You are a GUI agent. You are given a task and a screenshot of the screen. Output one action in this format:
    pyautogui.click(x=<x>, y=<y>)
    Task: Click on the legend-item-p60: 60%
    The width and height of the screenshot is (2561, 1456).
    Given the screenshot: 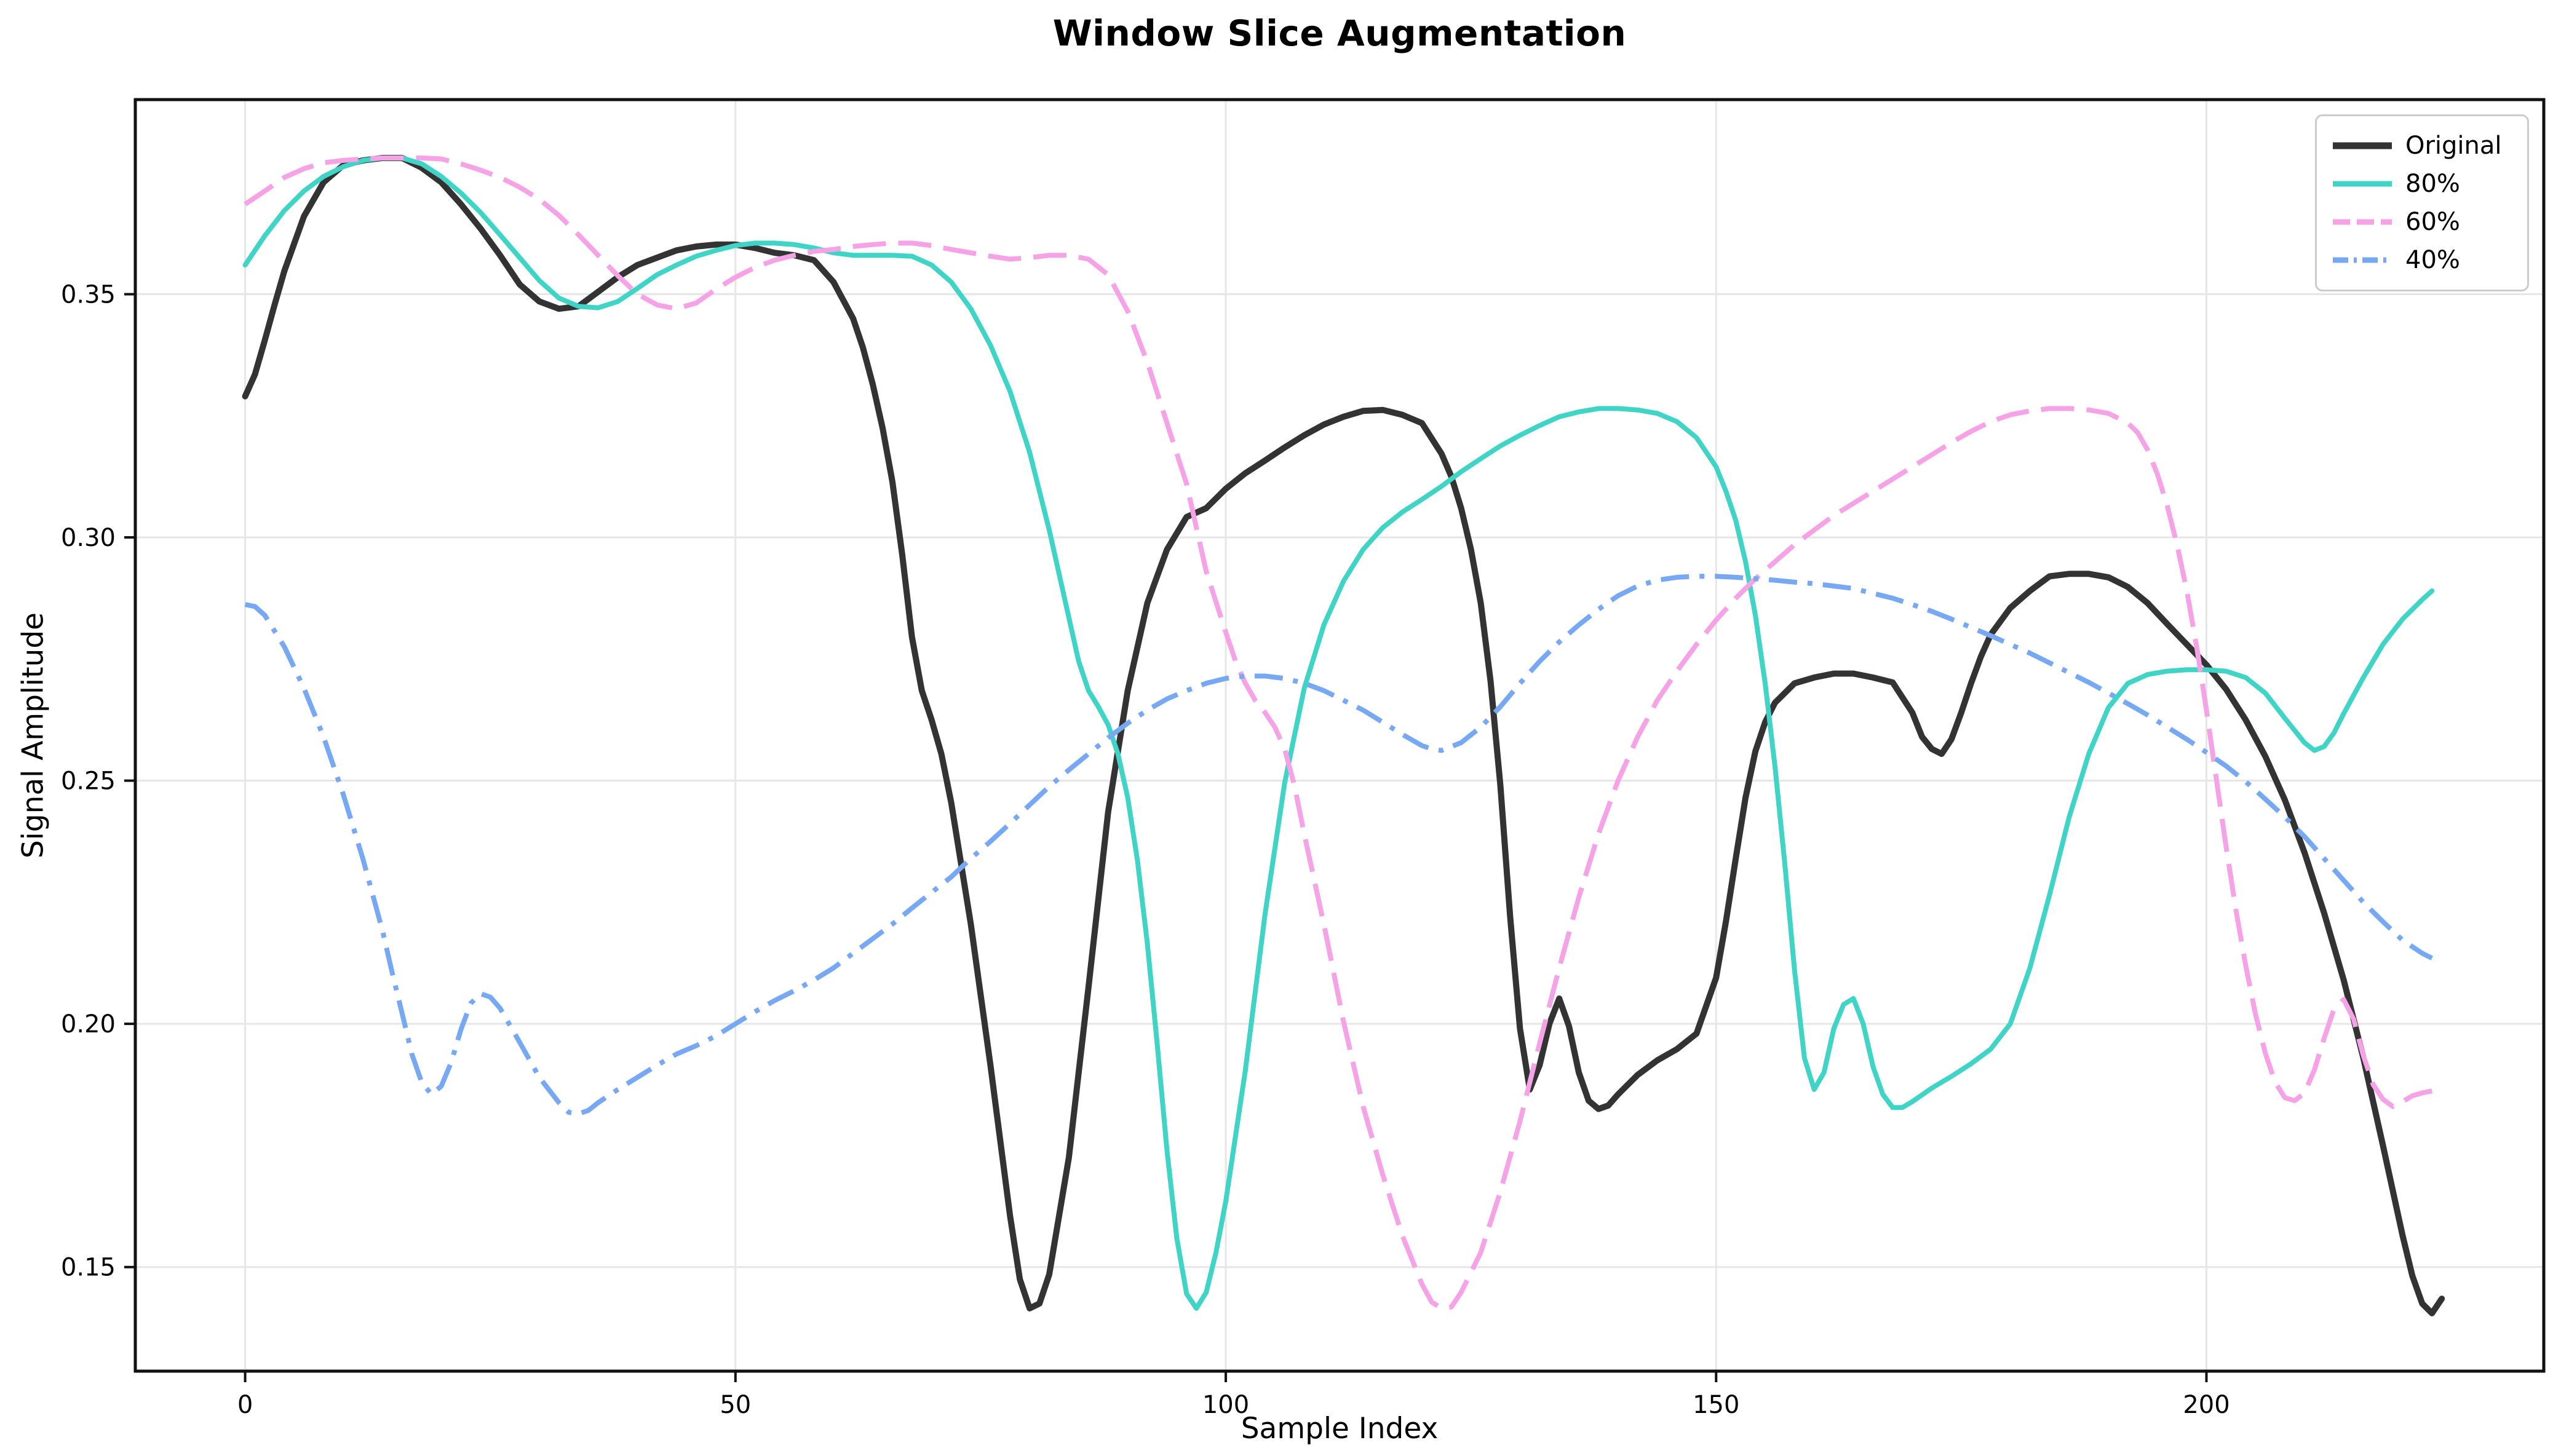 What is the action you would take?
    pyautogui.click(x=2422, y=222)
    